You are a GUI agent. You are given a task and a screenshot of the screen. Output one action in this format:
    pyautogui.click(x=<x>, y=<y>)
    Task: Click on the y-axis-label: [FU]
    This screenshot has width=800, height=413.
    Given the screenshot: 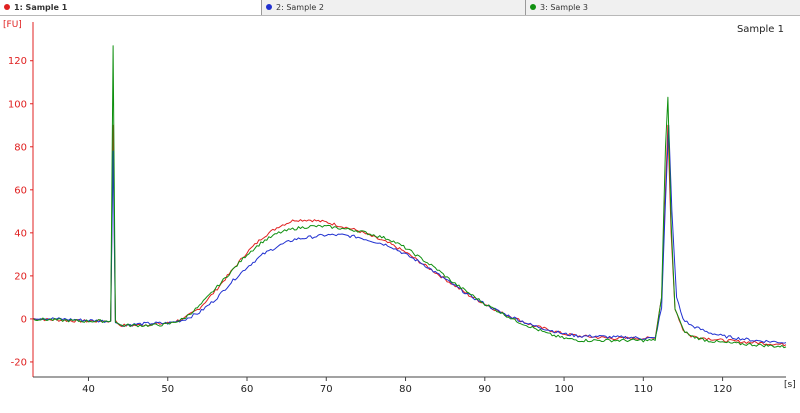 What is the action you would take?
    pyautogui.click(x=12, y=25)
    